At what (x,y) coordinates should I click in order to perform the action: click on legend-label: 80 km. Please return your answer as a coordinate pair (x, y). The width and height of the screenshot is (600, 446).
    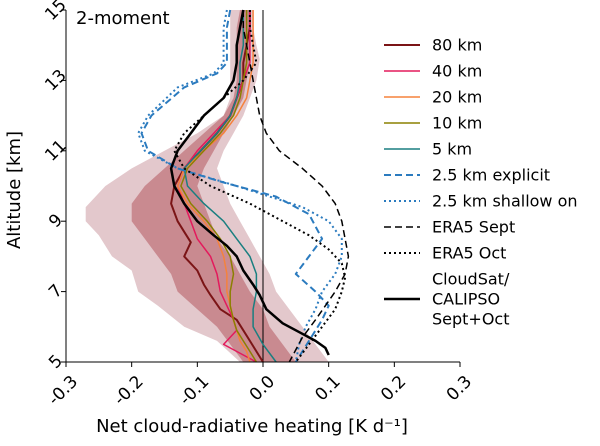
    Looking at the image, I should click on (457, 45).